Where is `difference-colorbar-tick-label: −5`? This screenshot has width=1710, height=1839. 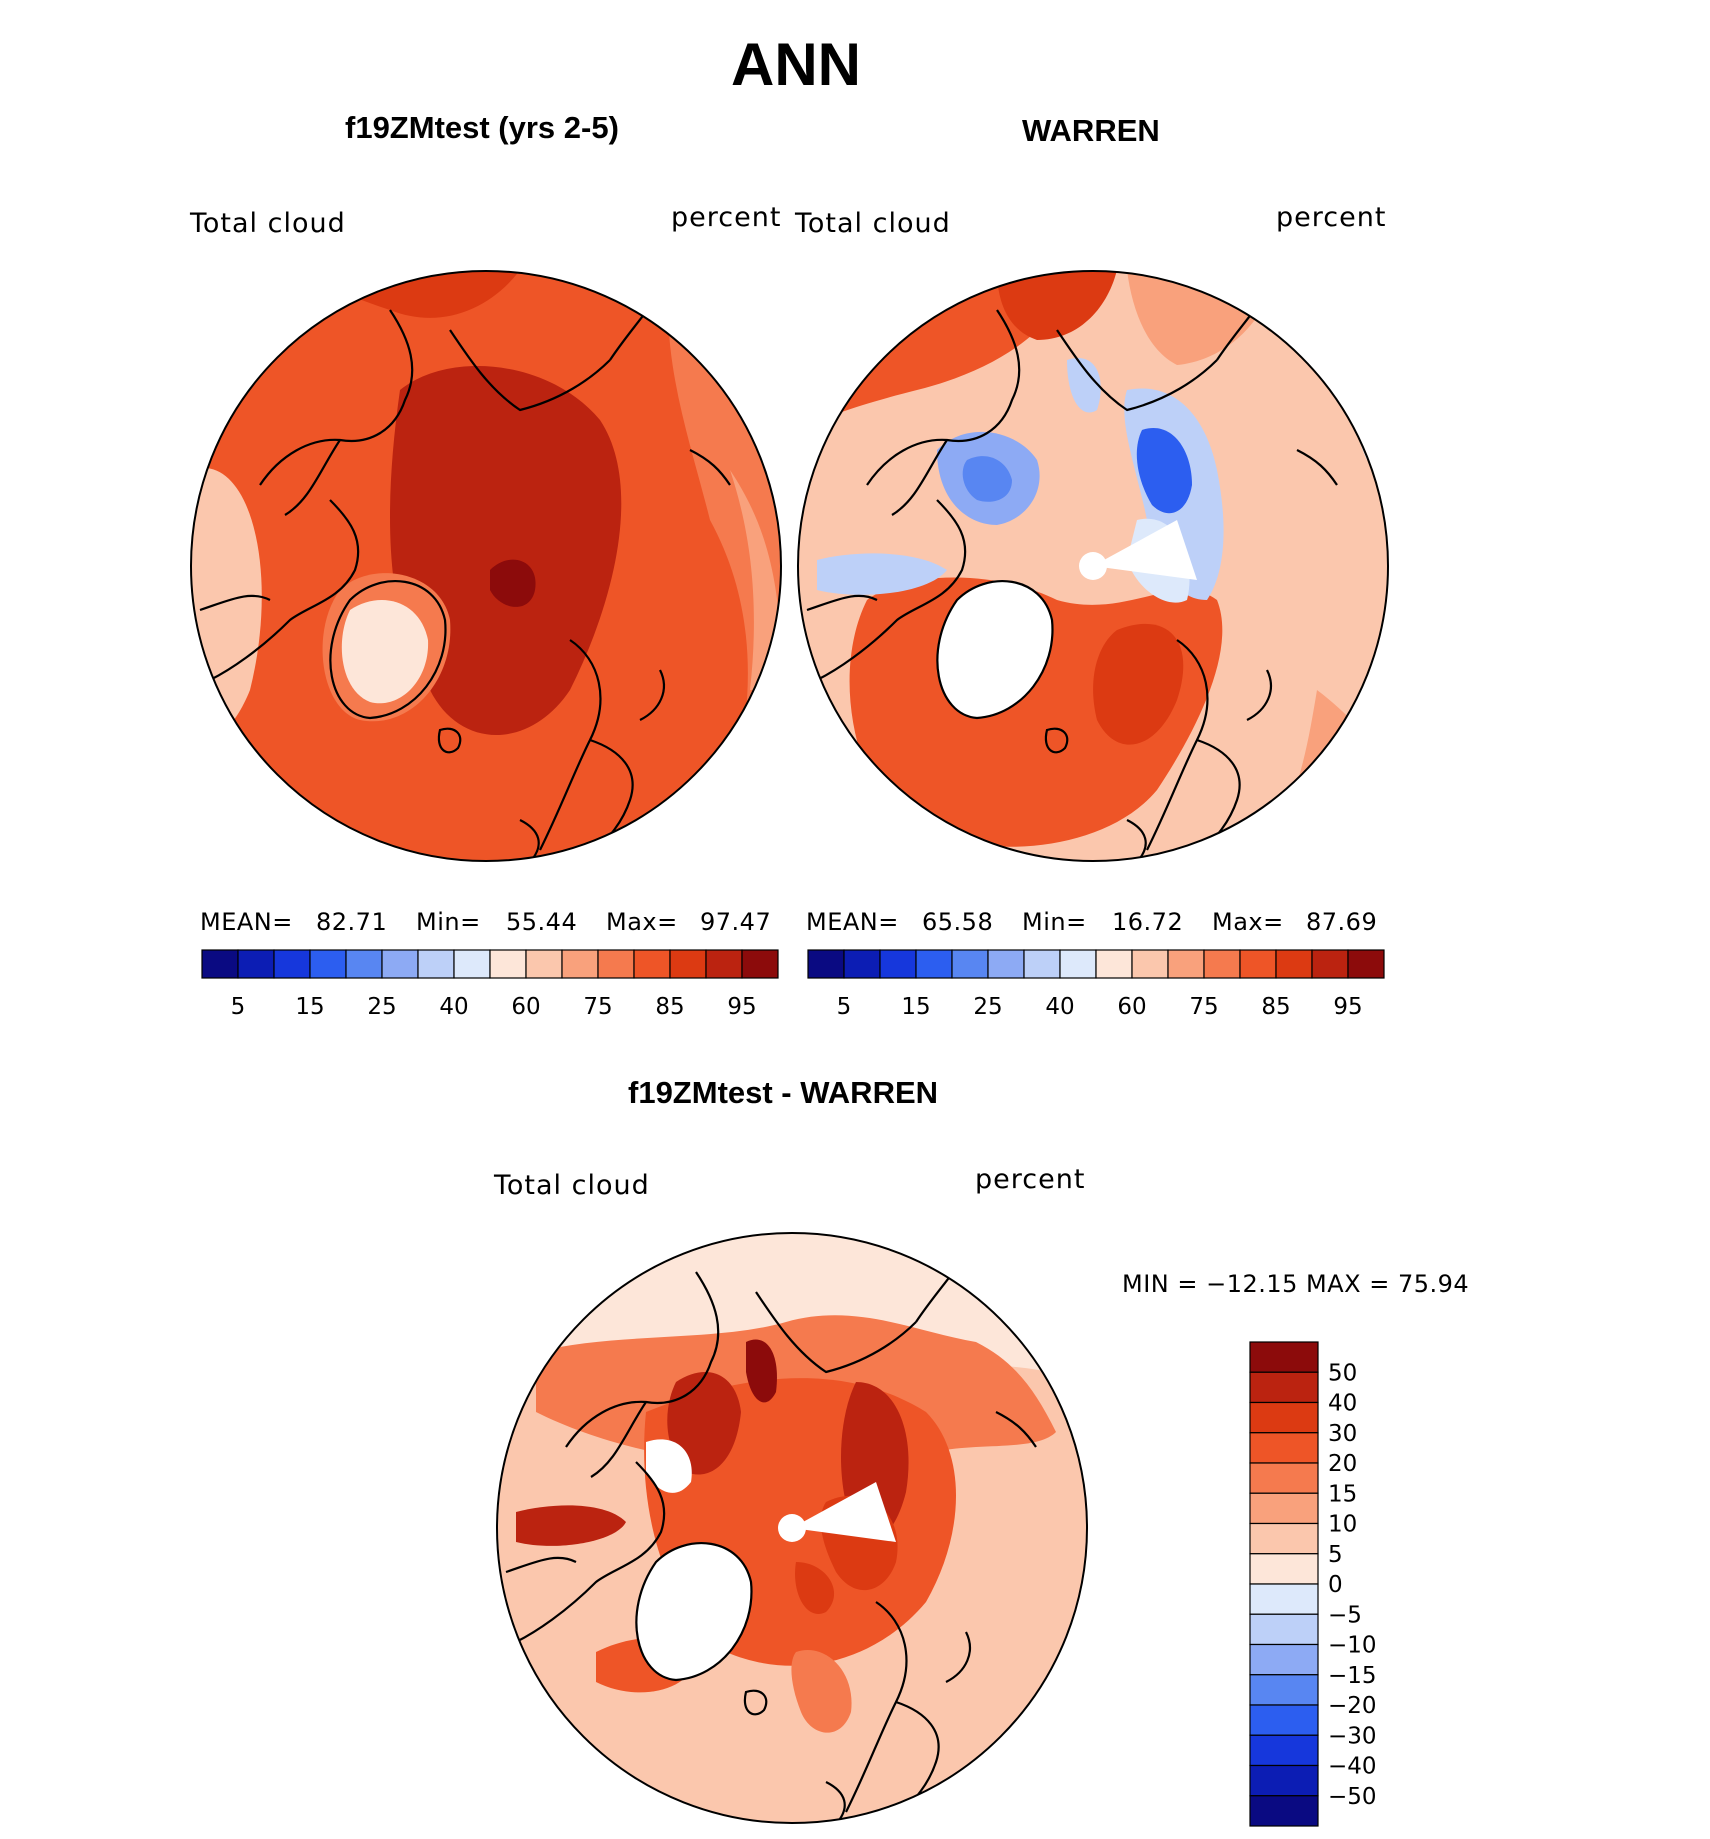 difference-colorbar-tick-label: −5 is located at coordinates (1345, 1615).